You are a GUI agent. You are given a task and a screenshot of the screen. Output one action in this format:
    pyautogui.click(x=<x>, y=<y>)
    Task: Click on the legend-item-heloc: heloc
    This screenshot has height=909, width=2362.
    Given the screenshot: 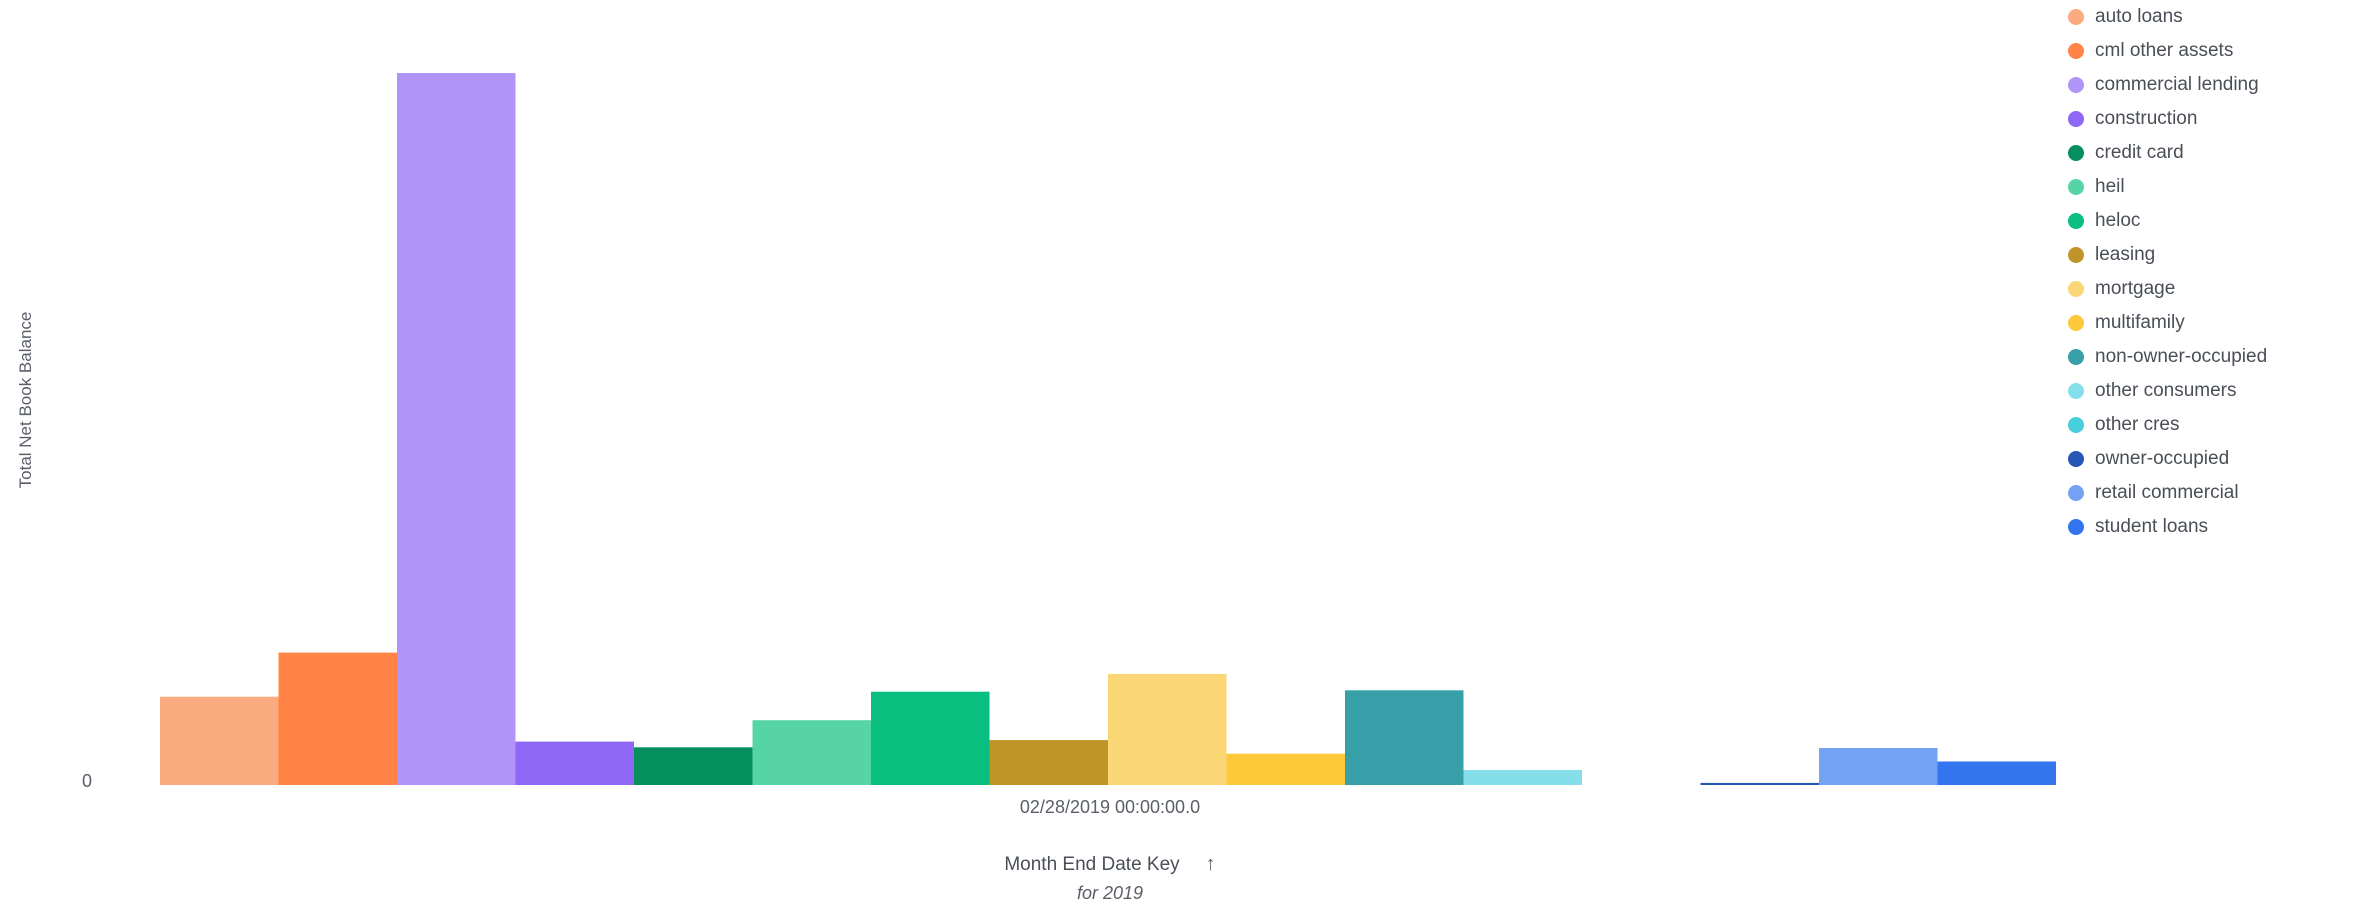 What is the action you would take?
    pyautogui.click(x=2213, y=221)
    